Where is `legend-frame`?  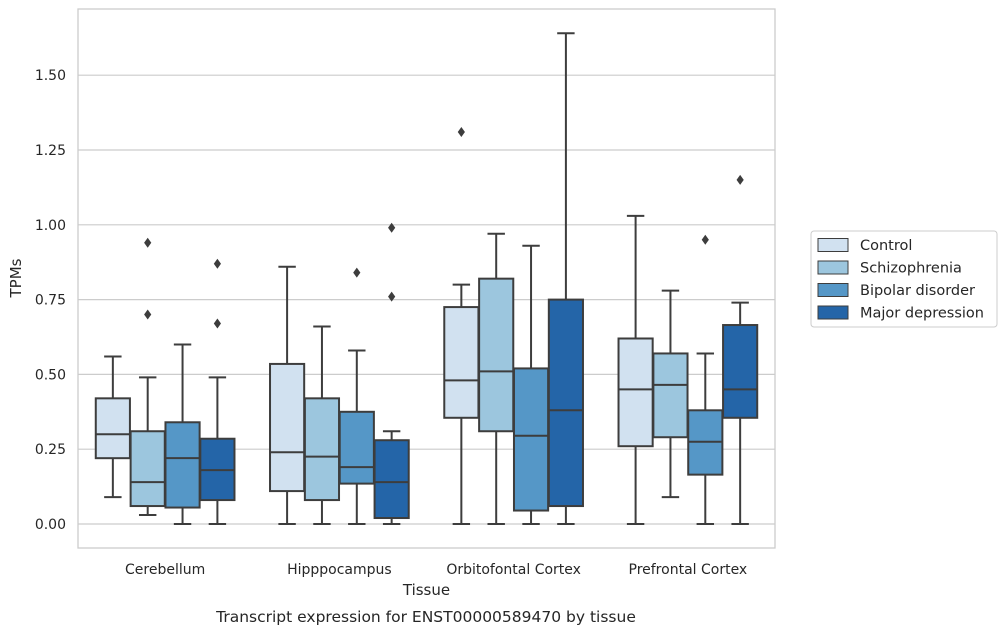 legend-frame is located at coordinates (904, 279).